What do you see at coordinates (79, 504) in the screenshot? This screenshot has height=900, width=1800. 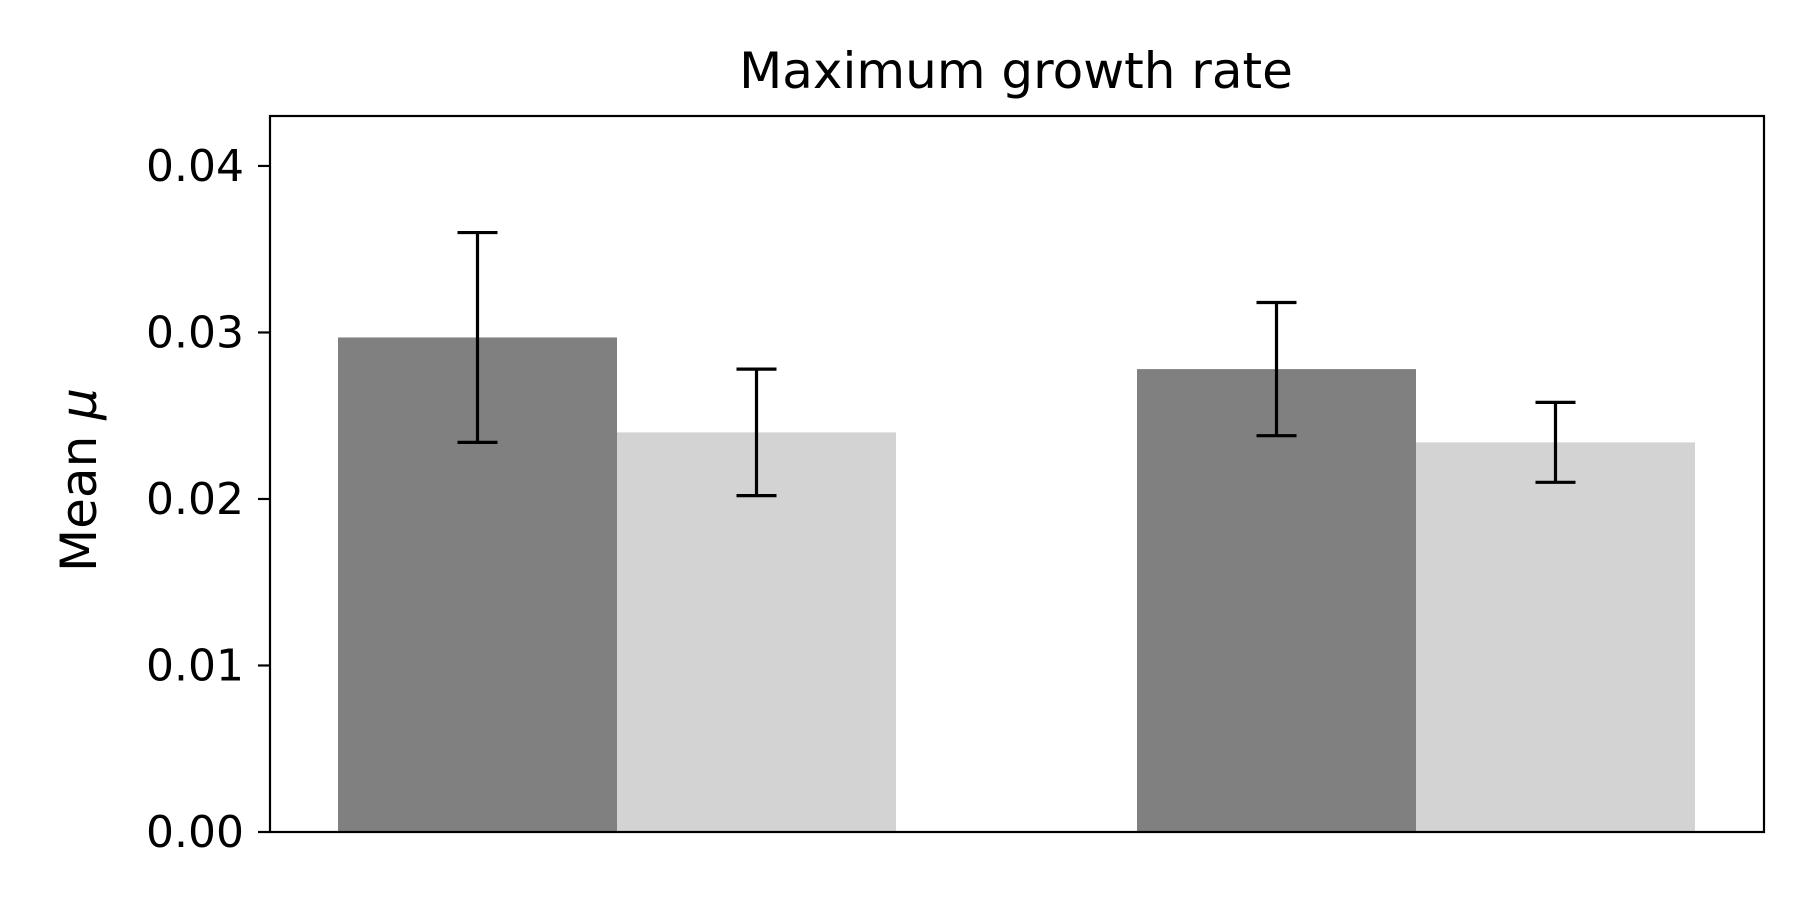 I see `y-axis-label-text: Mean` at bounding box center [79, 504].